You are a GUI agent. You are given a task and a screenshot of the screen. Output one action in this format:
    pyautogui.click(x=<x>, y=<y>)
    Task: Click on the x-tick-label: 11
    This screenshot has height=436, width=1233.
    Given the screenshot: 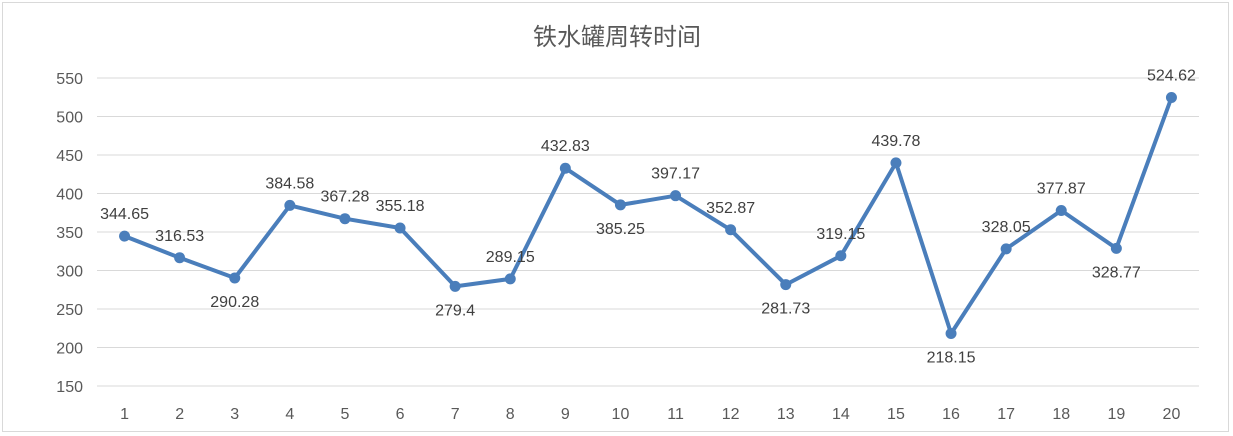 What is the action you would take?
    pyautogui.click(x=675, y=414)
    